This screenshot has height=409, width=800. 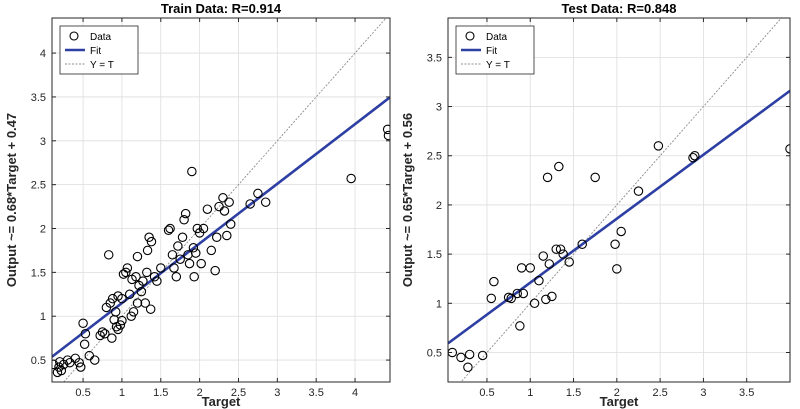 I want to click on x-tick-label: 3.5, so click(x=316, y=393).